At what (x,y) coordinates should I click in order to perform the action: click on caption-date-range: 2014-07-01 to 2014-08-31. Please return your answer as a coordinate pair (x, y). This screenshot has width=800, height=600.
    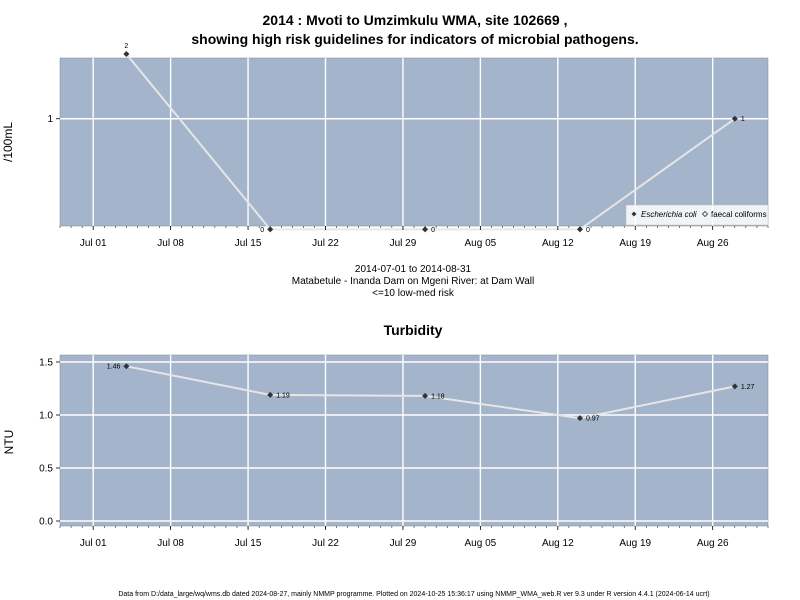
    Looking at the image, I should click on (413, 269).